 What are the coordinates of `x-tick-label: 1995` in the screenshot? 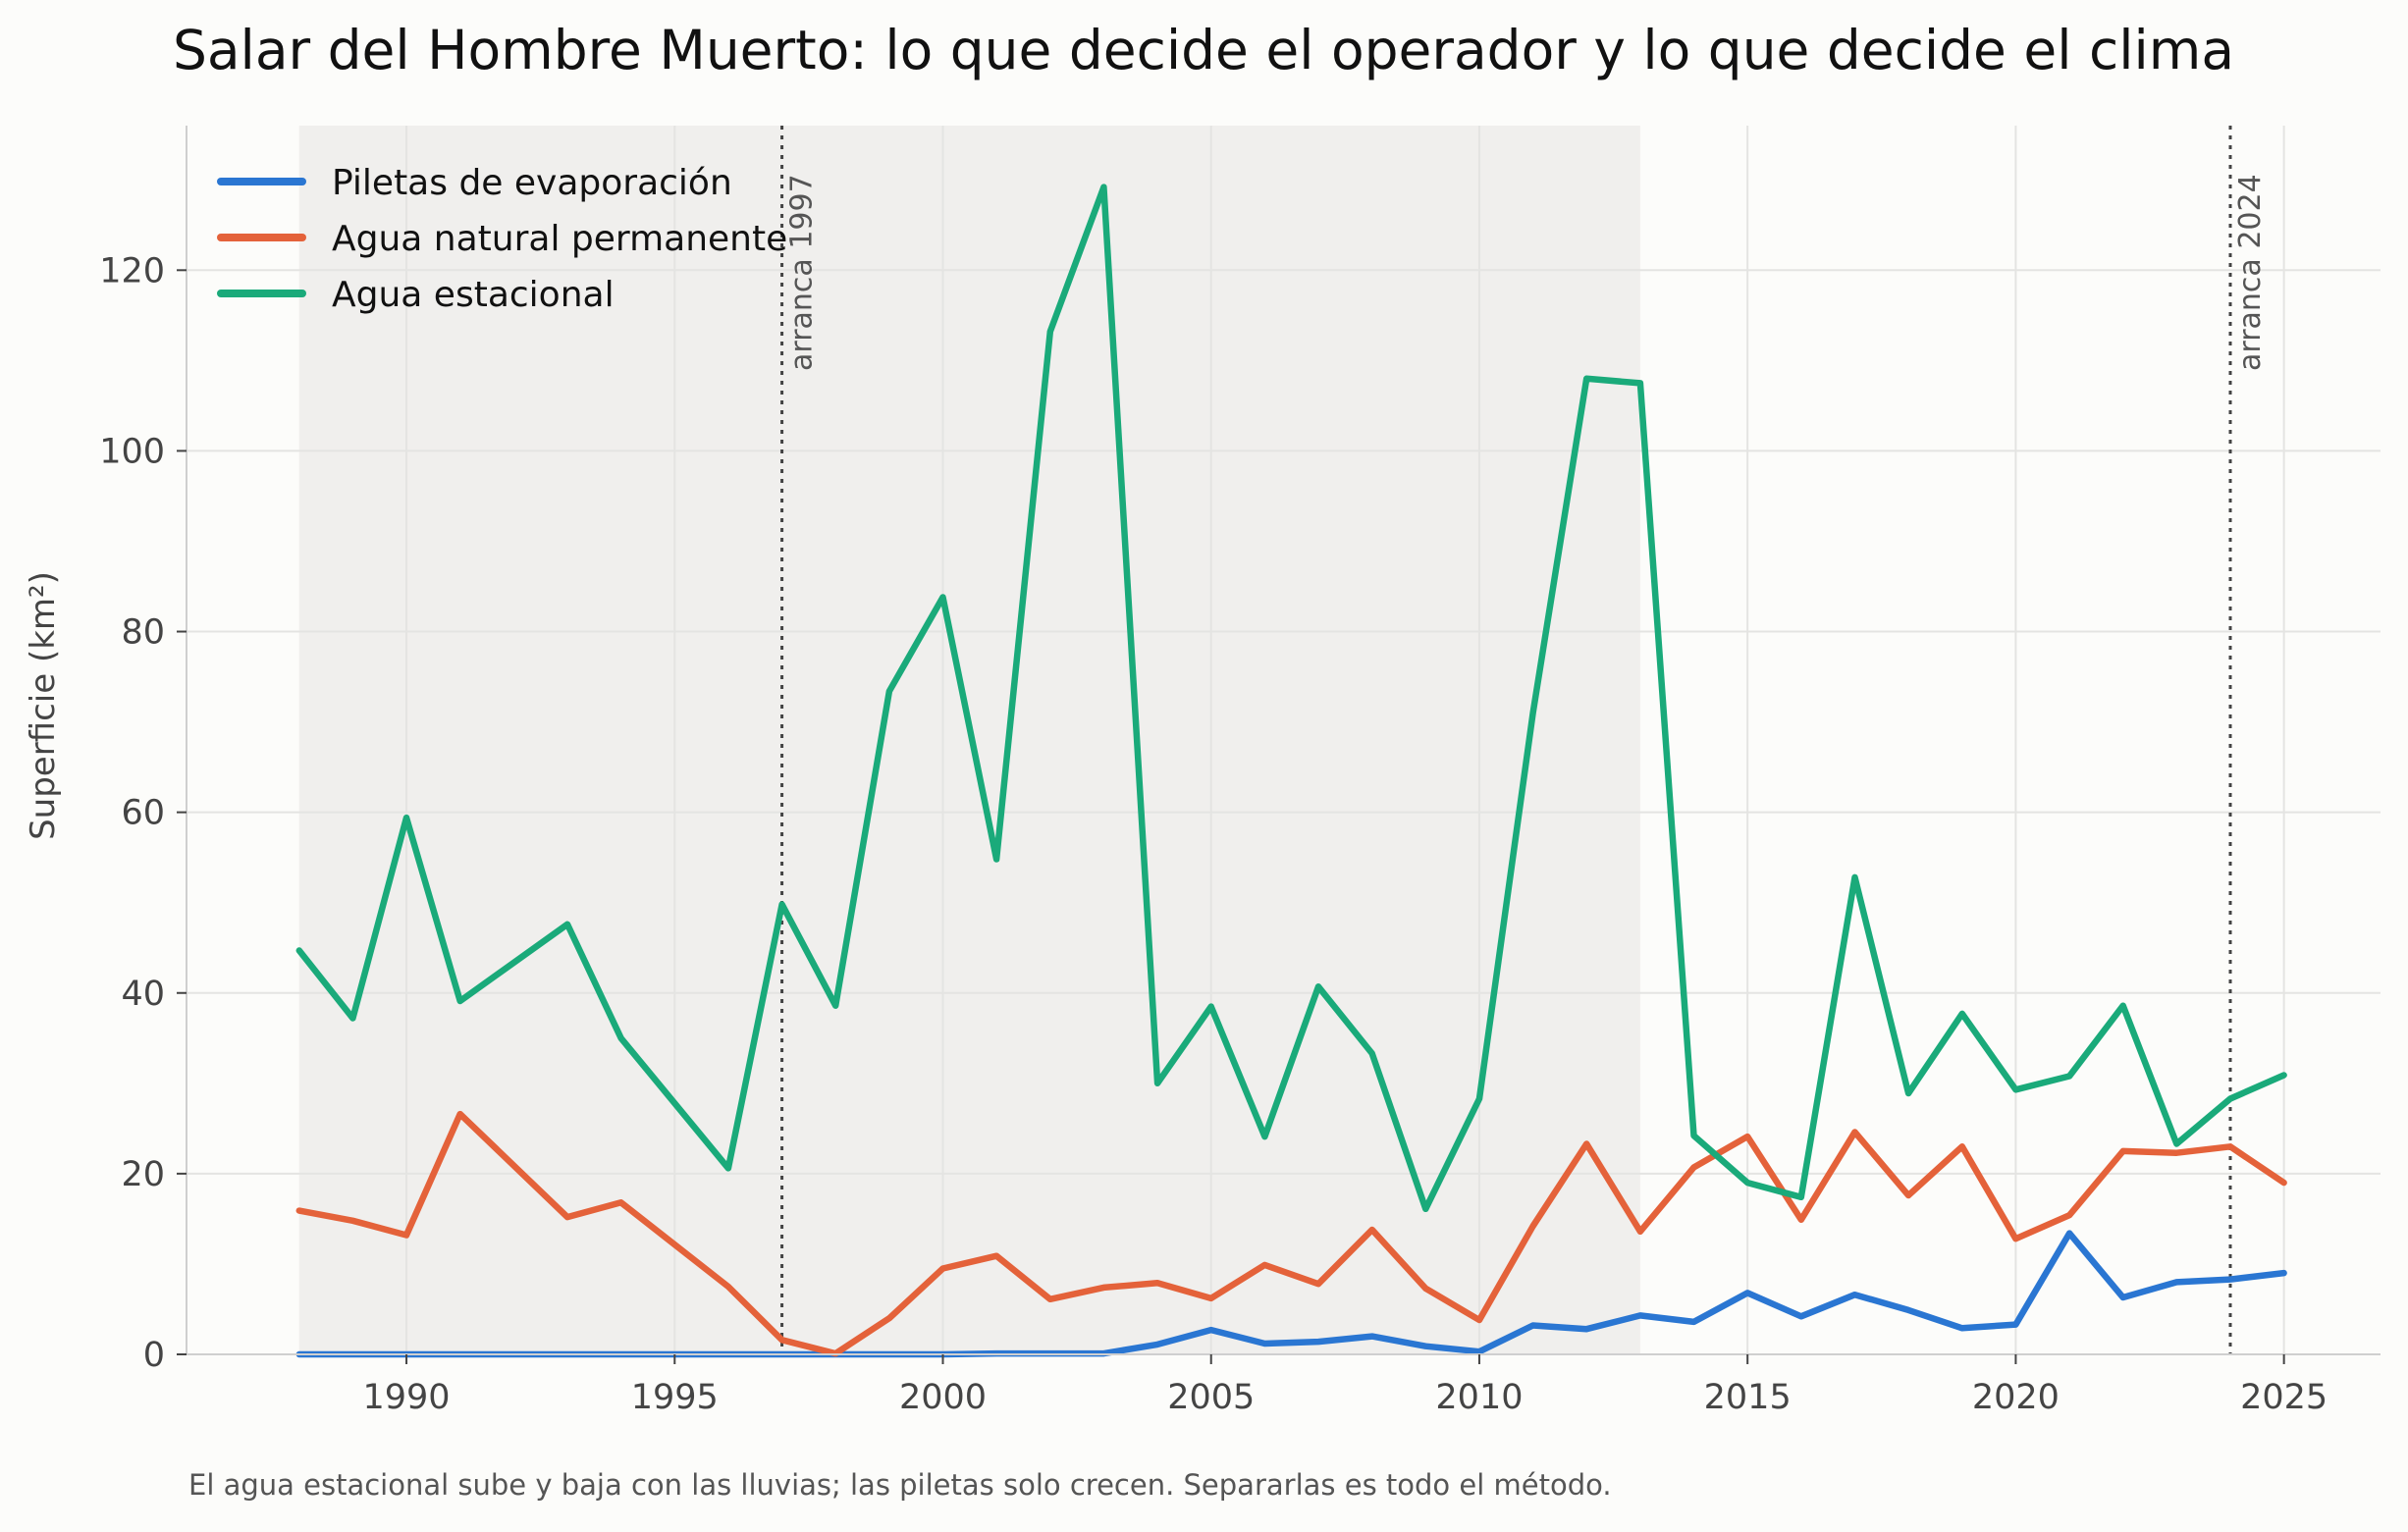 It's located at (675, 1397).